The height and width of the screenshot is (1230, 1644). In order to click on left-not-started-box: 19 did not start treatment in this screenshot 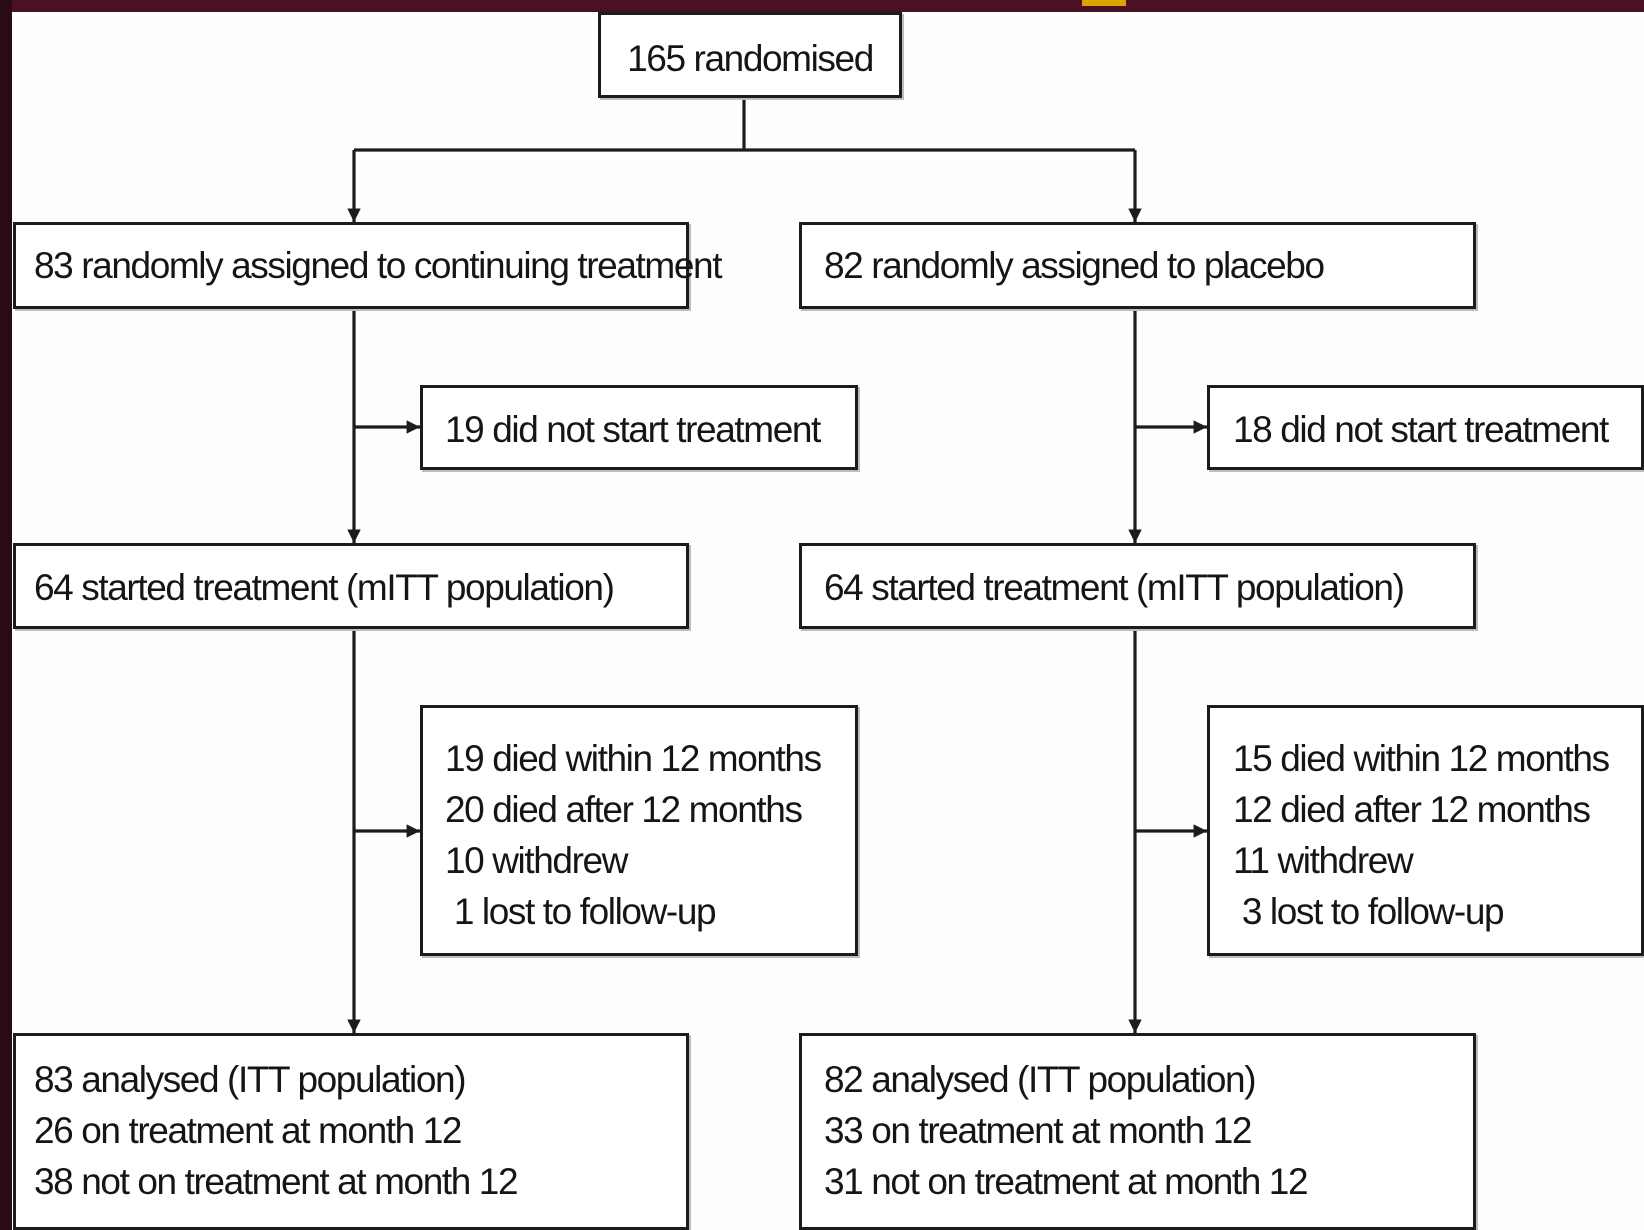, I will do `click(639, 427)`.